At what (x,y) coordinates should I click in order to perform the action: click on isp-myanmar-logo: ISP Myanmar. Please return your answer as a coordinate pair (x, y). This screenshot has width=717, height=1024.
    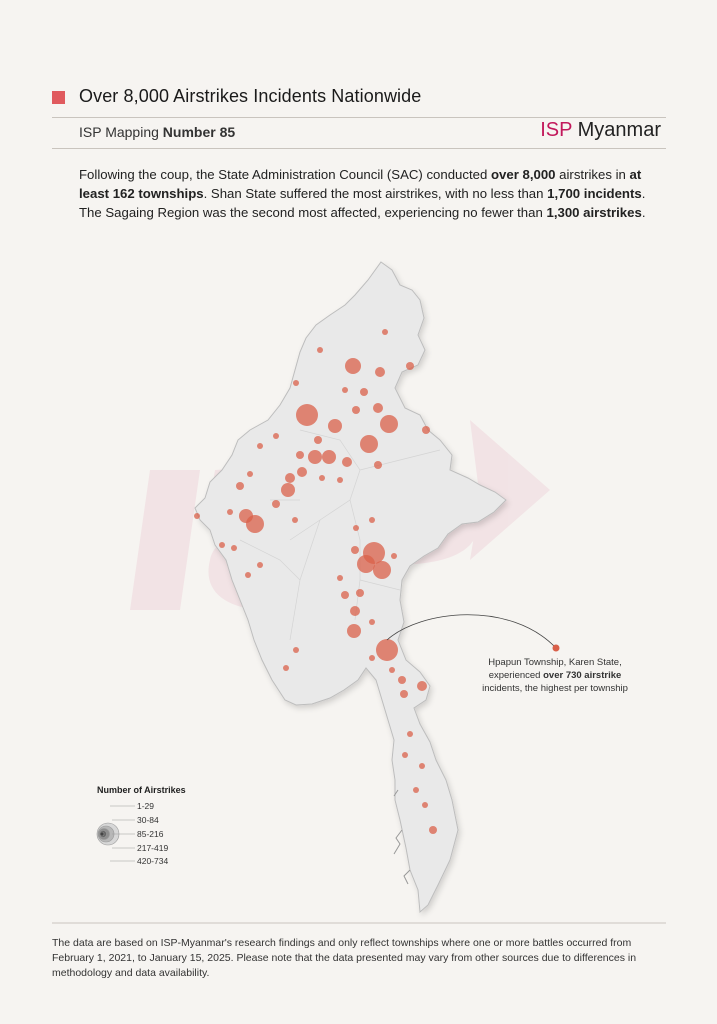
    Looking at the image, I should click on (600, 130).